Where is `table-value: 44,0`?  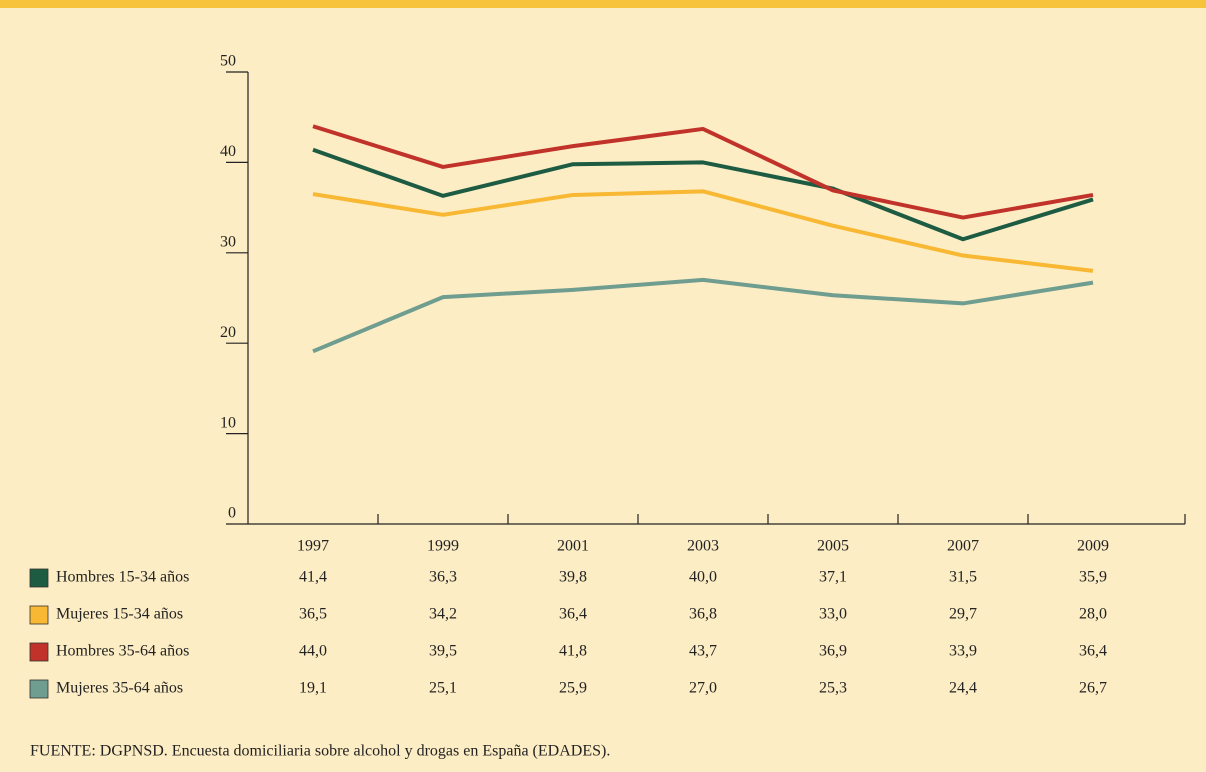 table-value: 44,0 is located at coordinates (313, 651).